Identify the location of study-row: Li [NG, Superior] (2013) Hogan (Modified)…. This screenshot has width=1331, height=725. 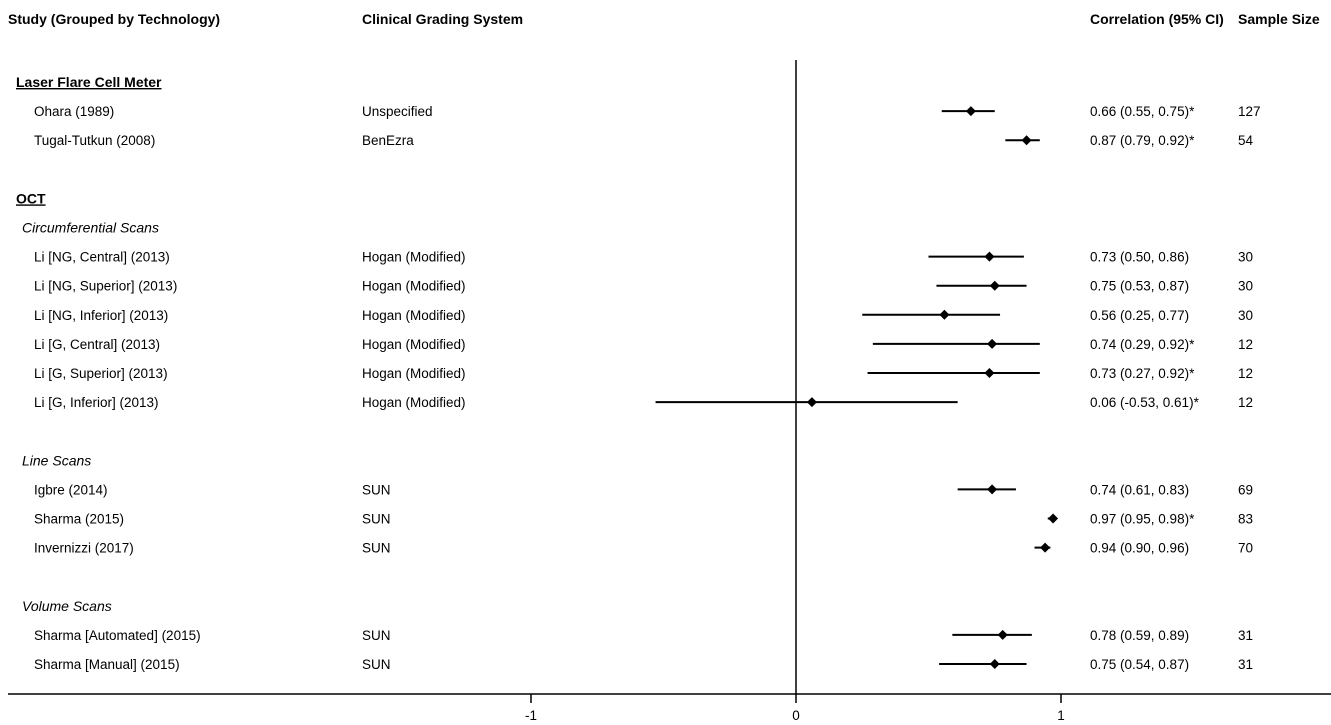
(643, 286).